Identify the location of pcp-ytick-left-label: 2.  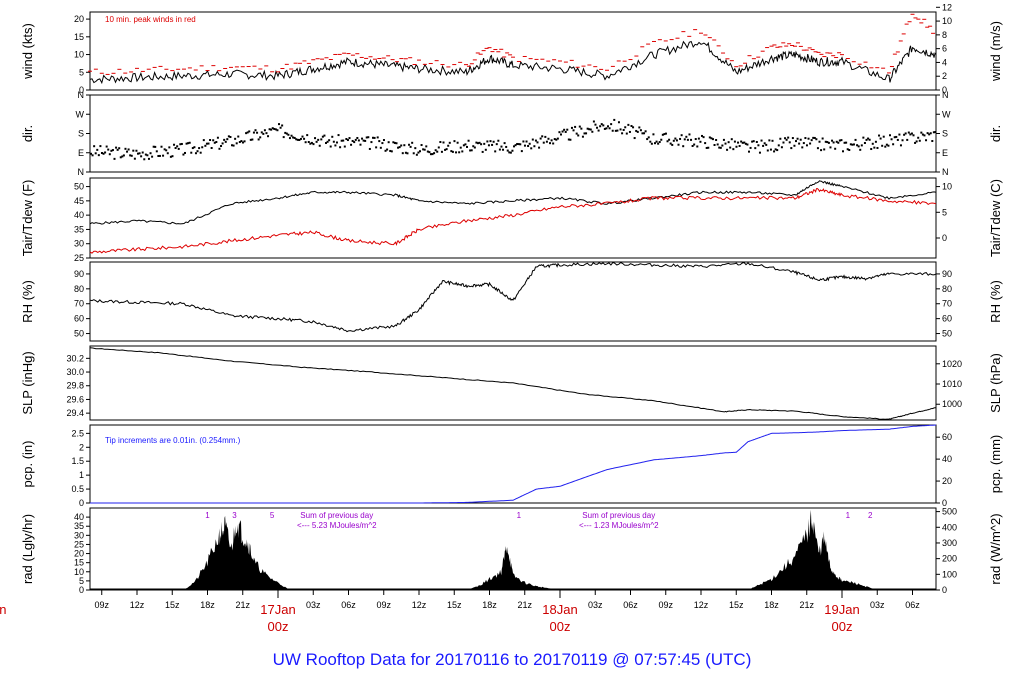
(81, 447).